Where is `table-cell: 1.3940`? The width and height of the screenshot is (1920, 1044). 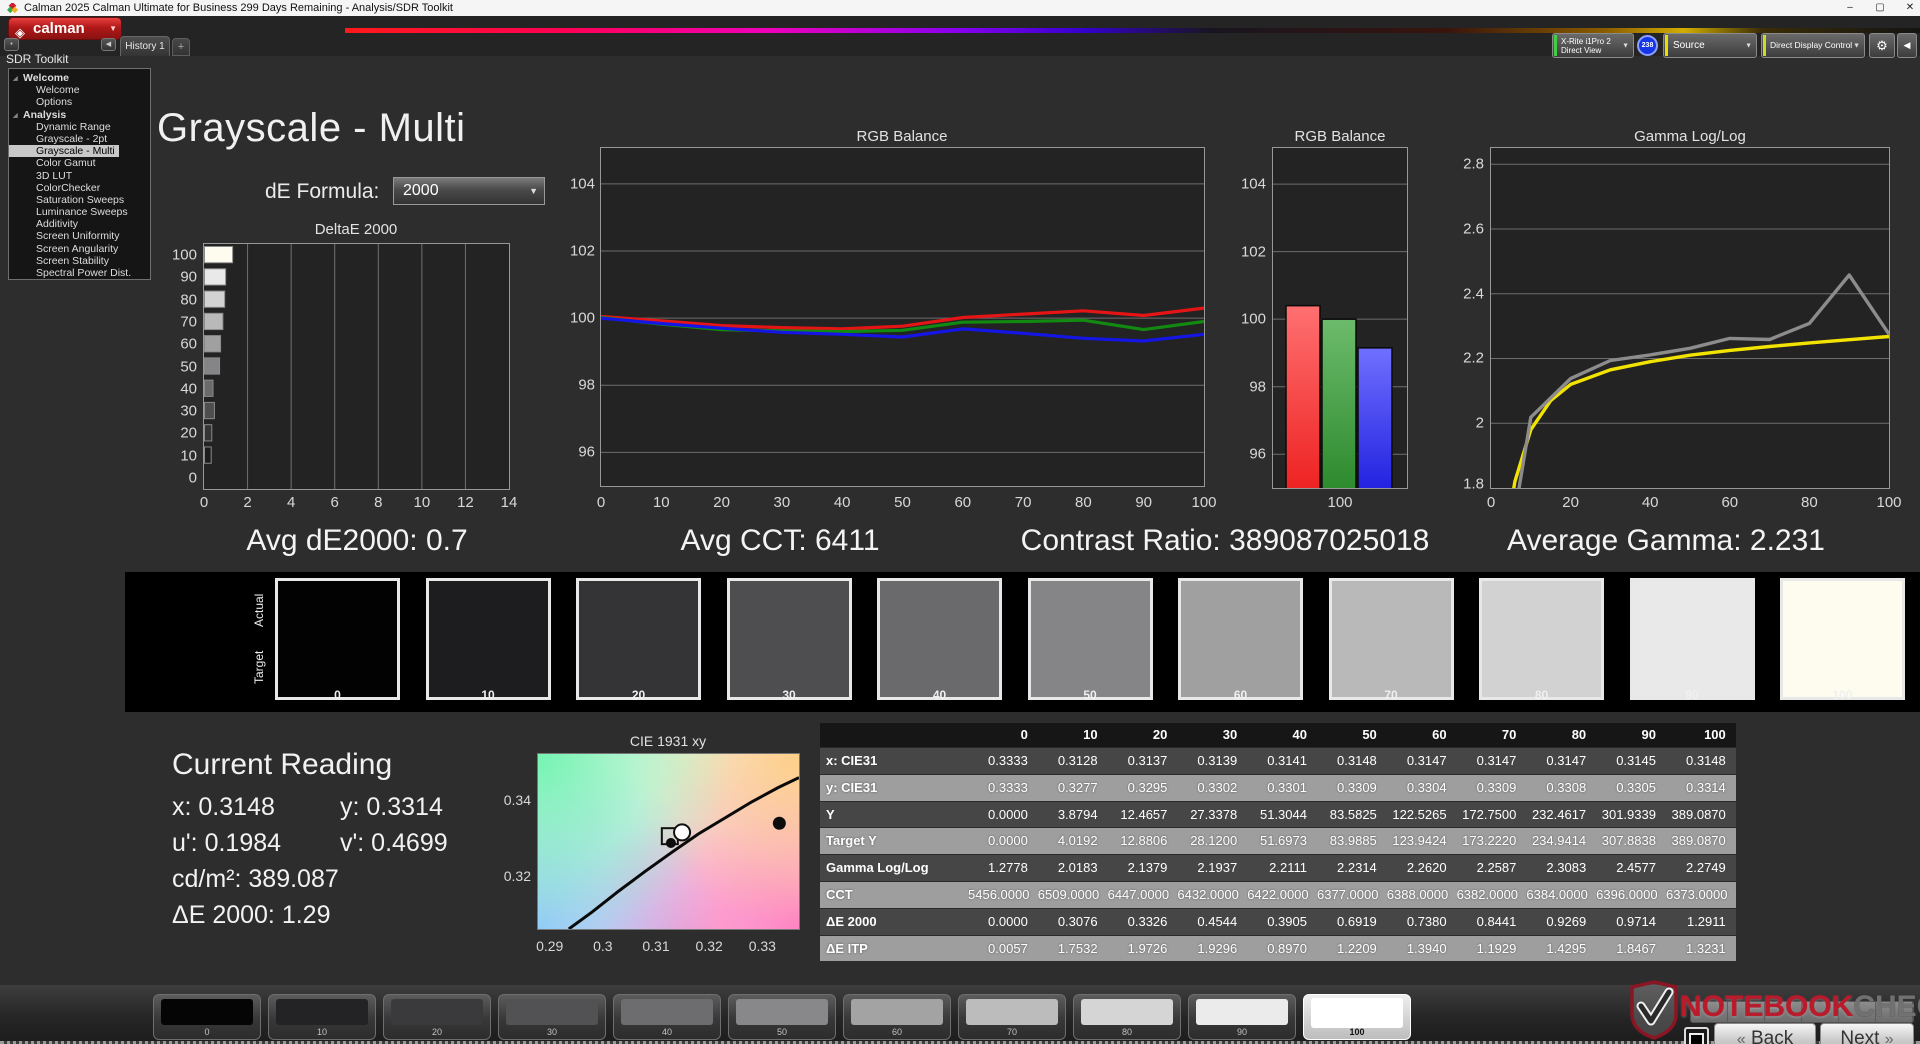
table-cell: 1.3940 is located at coordinates (1426, 948).